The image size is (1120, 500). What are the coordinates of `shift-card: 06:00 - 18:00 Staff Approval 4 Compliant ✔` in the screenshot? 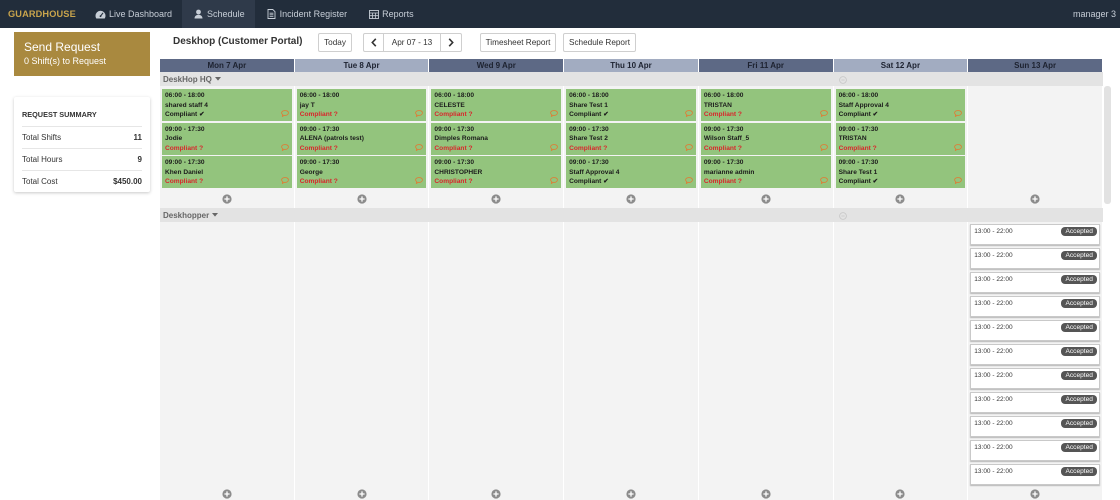 It's located at (900, 105).